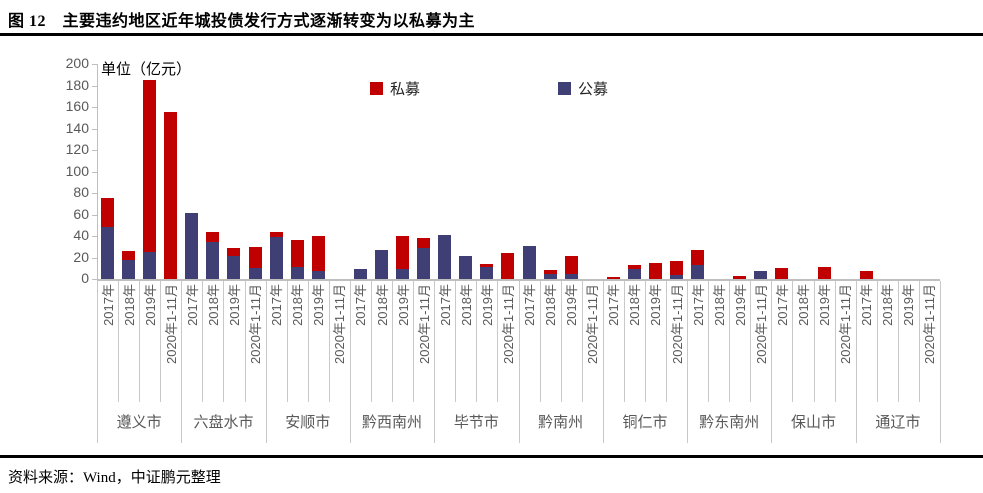  What do you see at coordinates (139, 422) in the screenshot?
I see `x-axis-group-label: 遵义市` at bounding box center [139, 422].